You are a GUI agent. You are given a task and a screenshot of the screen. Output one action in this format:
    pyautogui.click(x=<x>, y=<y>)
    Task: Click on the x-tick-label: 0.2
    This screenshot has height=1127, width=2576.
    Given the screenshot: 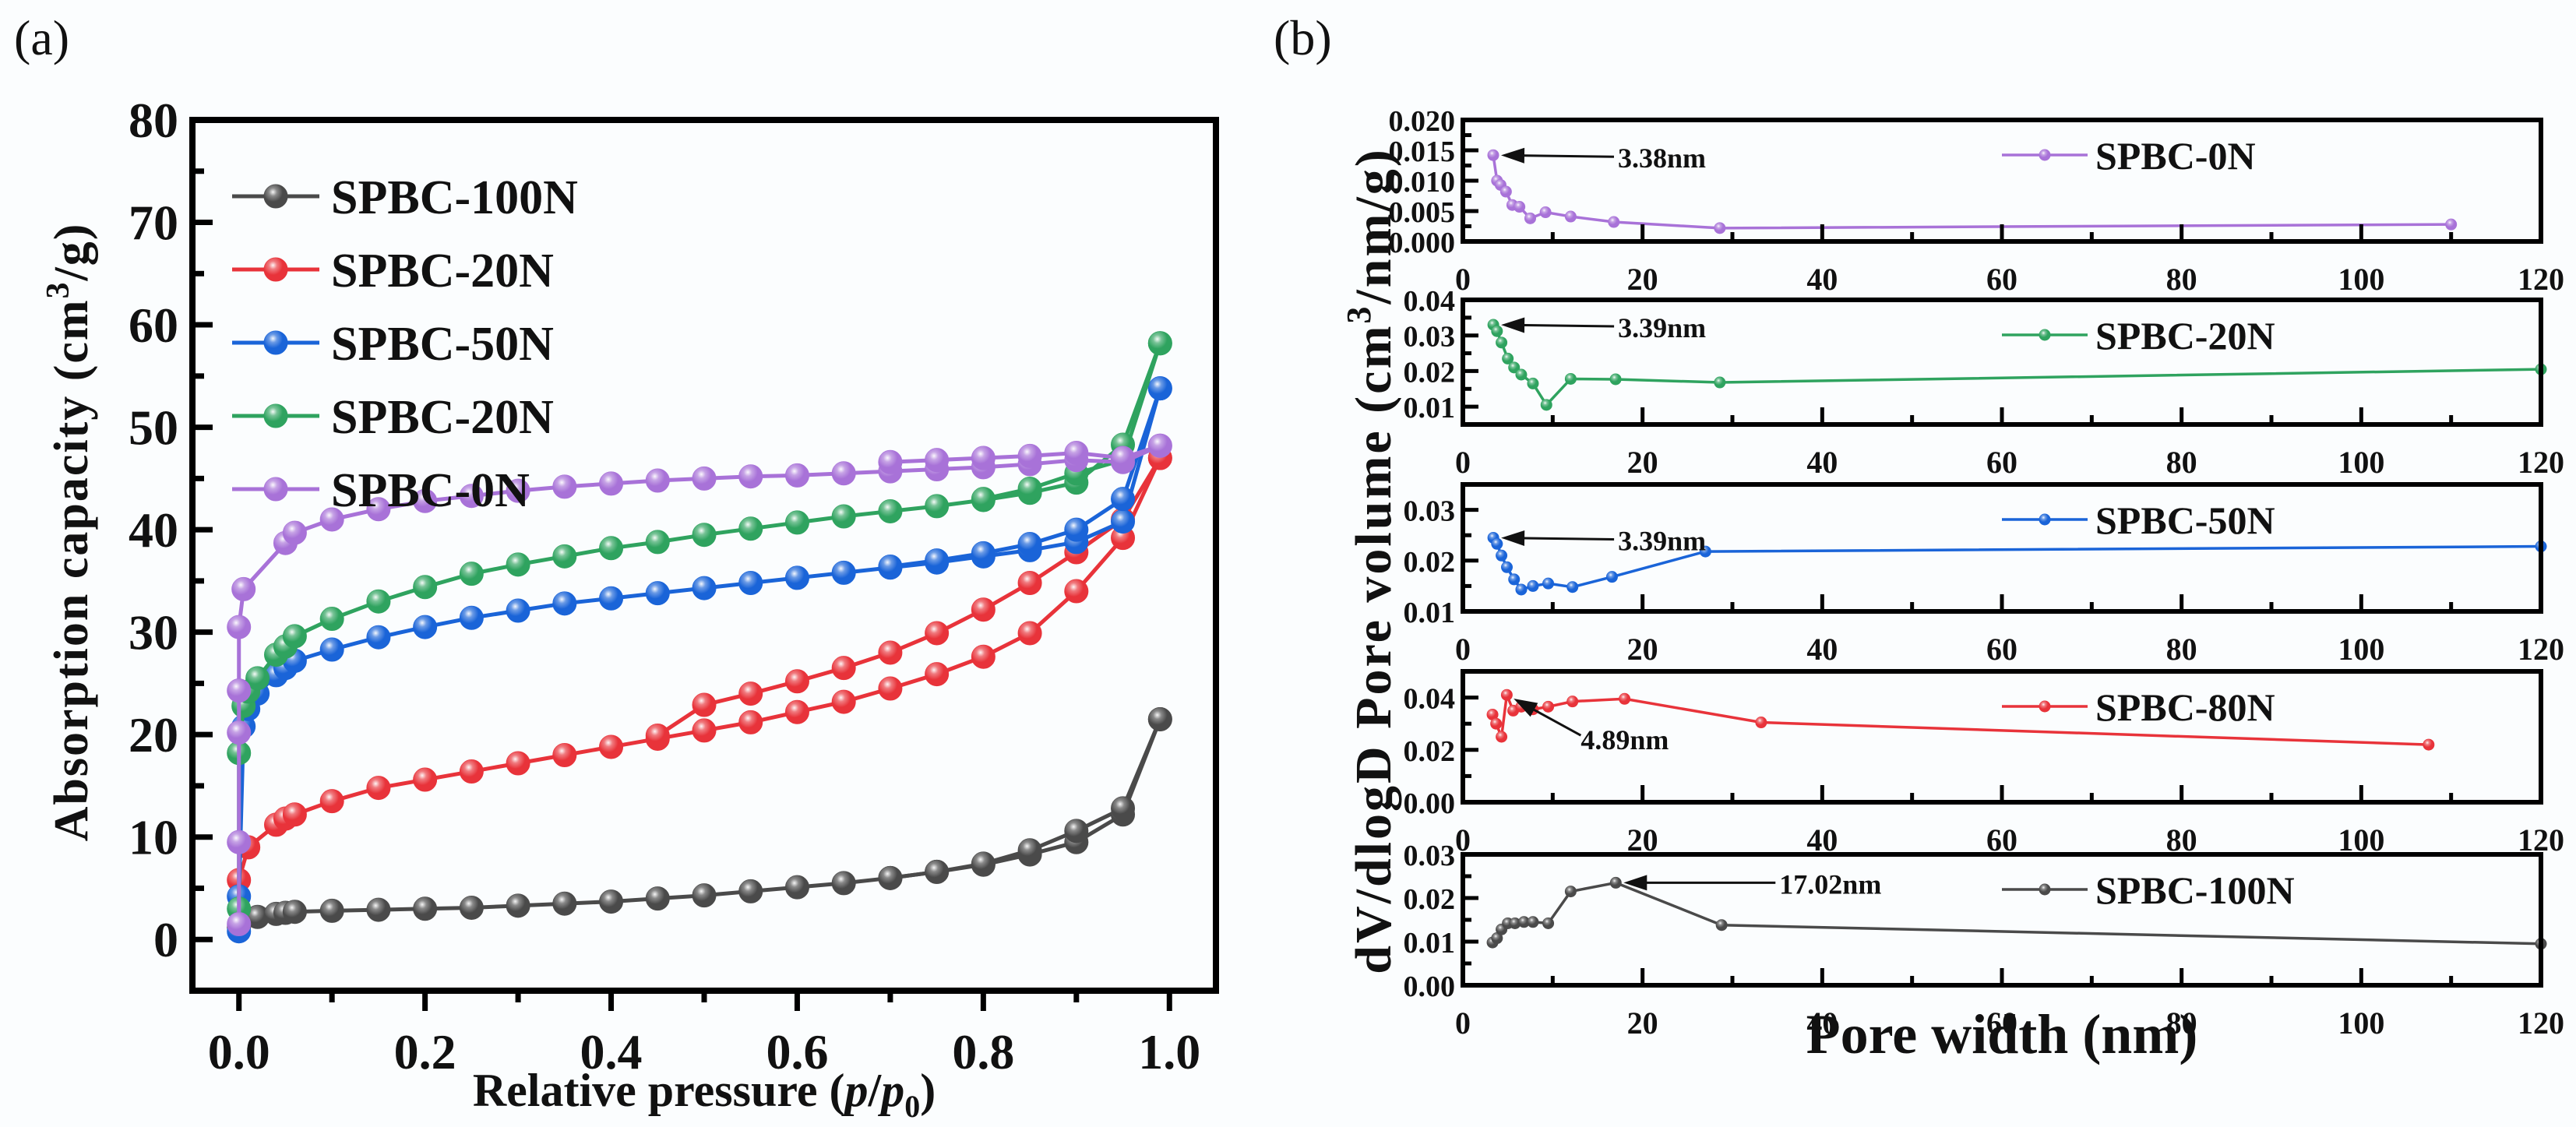 What is the action you would take?
    pyautogui.click(x=425, y=1051)
    